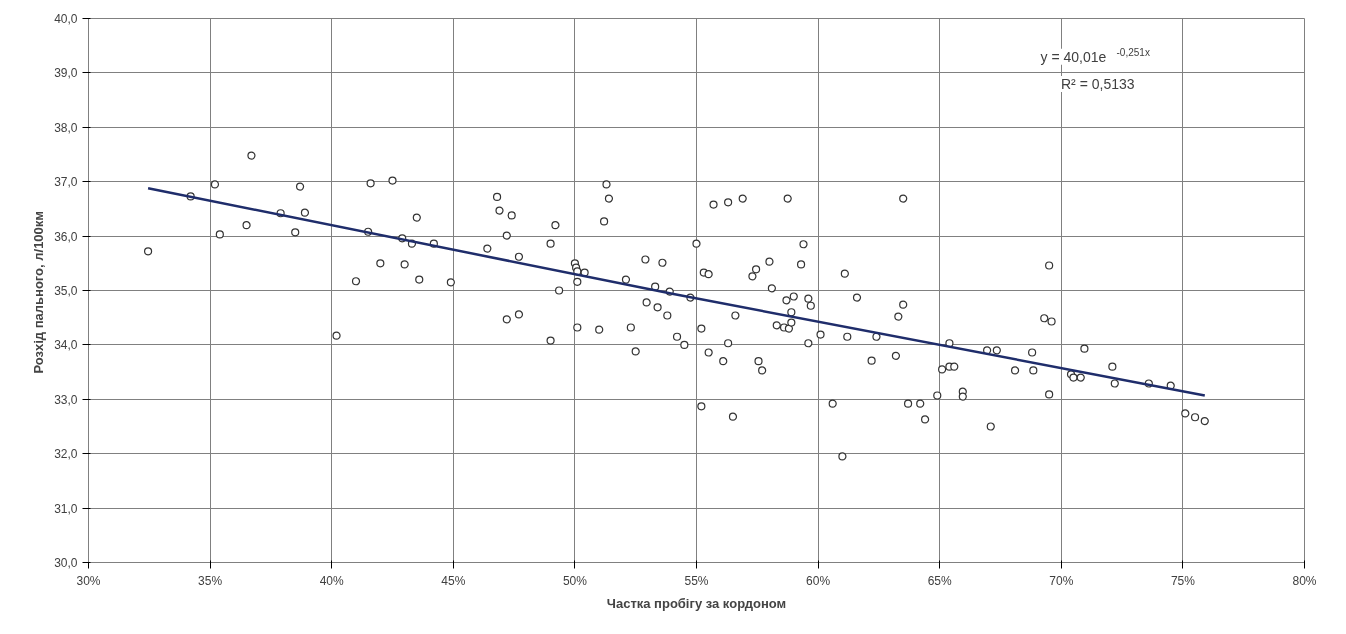  I want to click on x-tick-label: 50%, so click(575, 580).